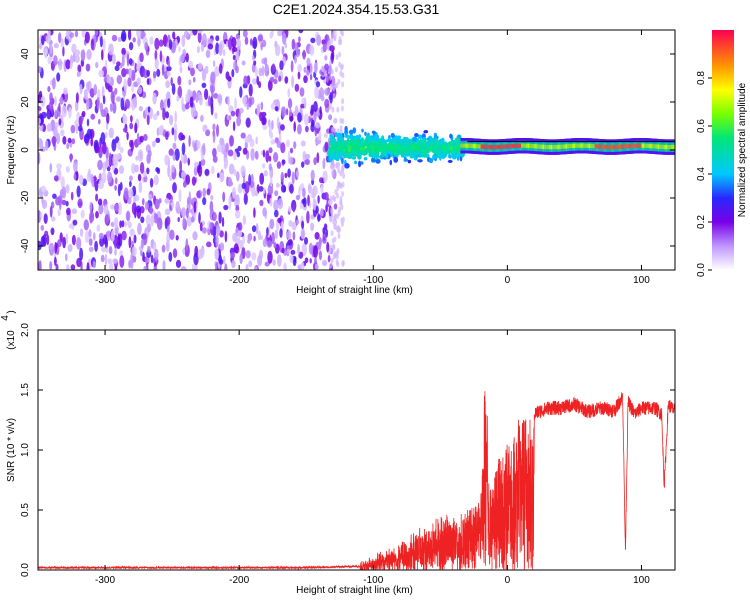 This screenshot has width=750, height=600. I want to click on y-tick-label: 0, so click(25, 150).